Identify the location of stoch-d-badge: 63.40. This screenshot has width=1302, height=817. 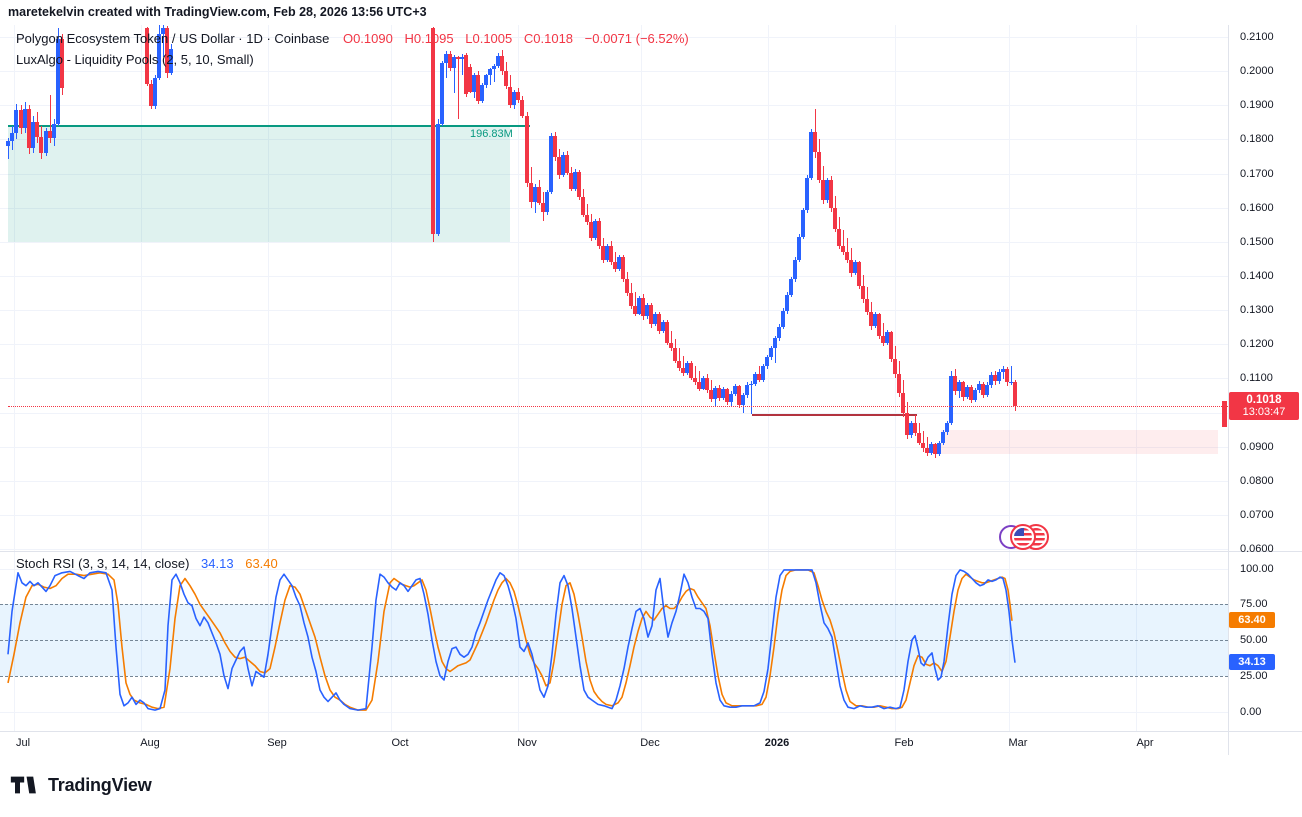
(1252, 619).